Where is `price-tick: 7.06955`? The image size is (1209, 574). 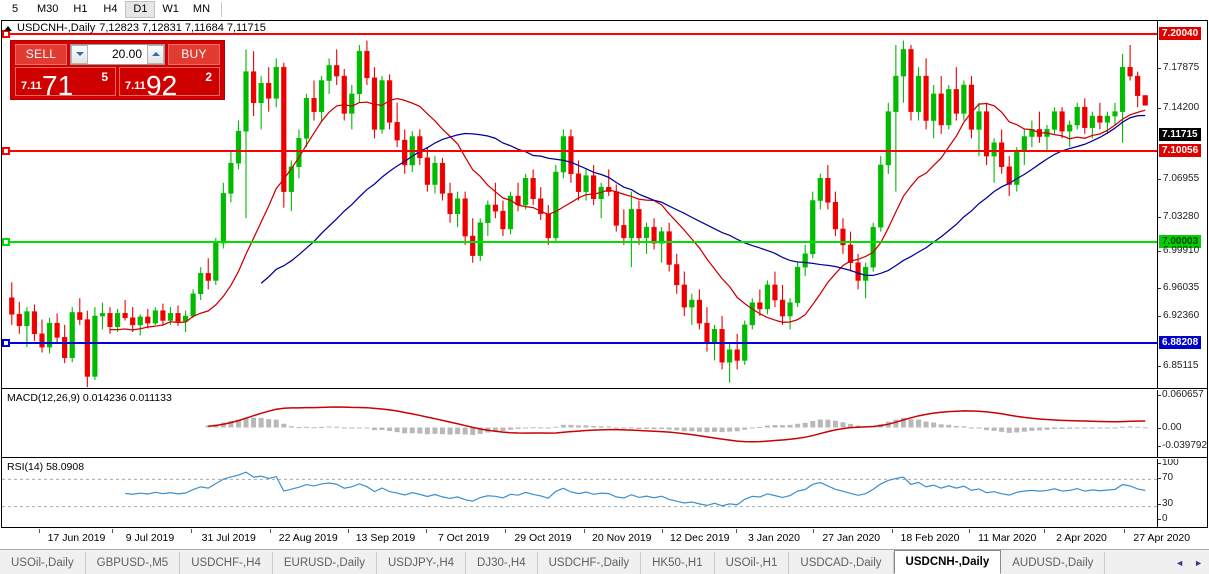 price-tick: 7.06955 is located at coordinates (1178, 178).